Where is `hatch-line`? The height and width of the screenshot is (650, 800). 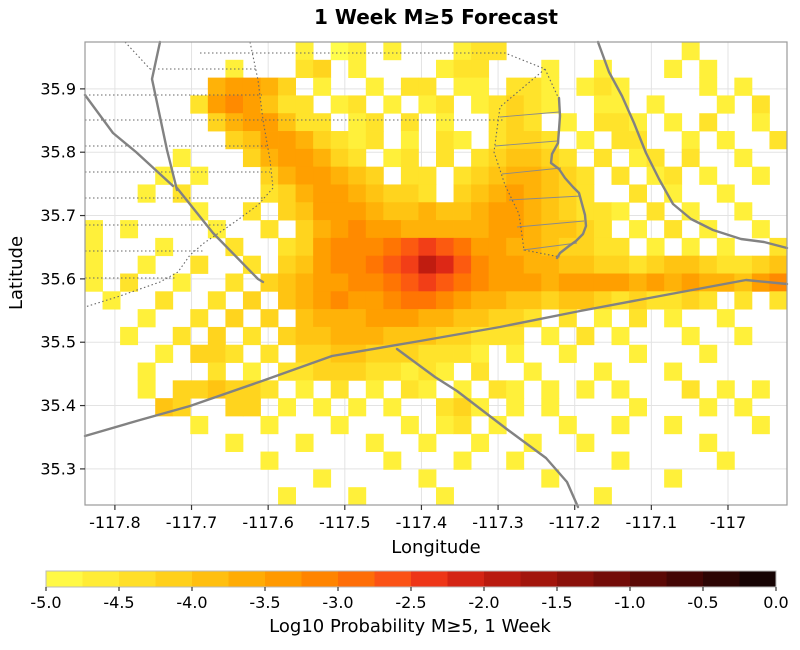
hatch-line is located at coordinates (526, 143).